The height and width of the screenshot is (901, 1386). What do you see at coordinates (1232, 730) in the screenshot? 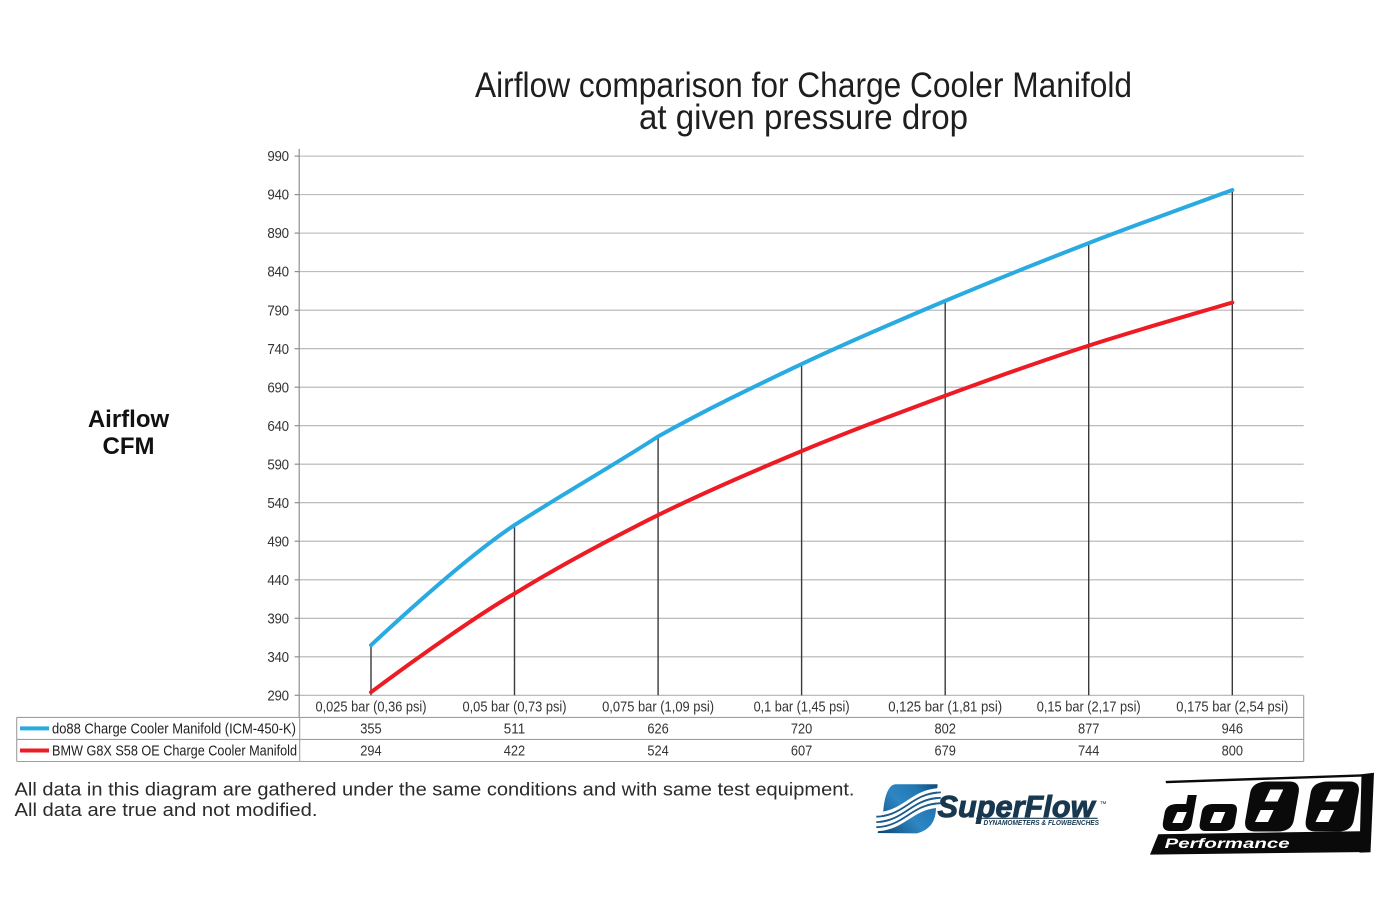
I see `svg-text: 946` at bounding box center [1232, 730].